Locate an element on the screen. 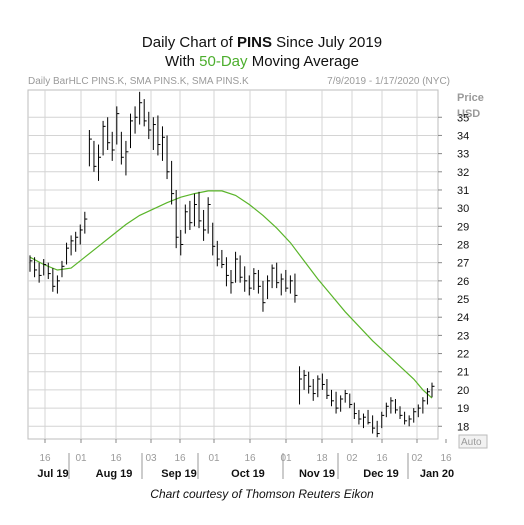 This screenshot has width=524, height=525. y-tick-label: 26 is located at coordinates (463, 282).